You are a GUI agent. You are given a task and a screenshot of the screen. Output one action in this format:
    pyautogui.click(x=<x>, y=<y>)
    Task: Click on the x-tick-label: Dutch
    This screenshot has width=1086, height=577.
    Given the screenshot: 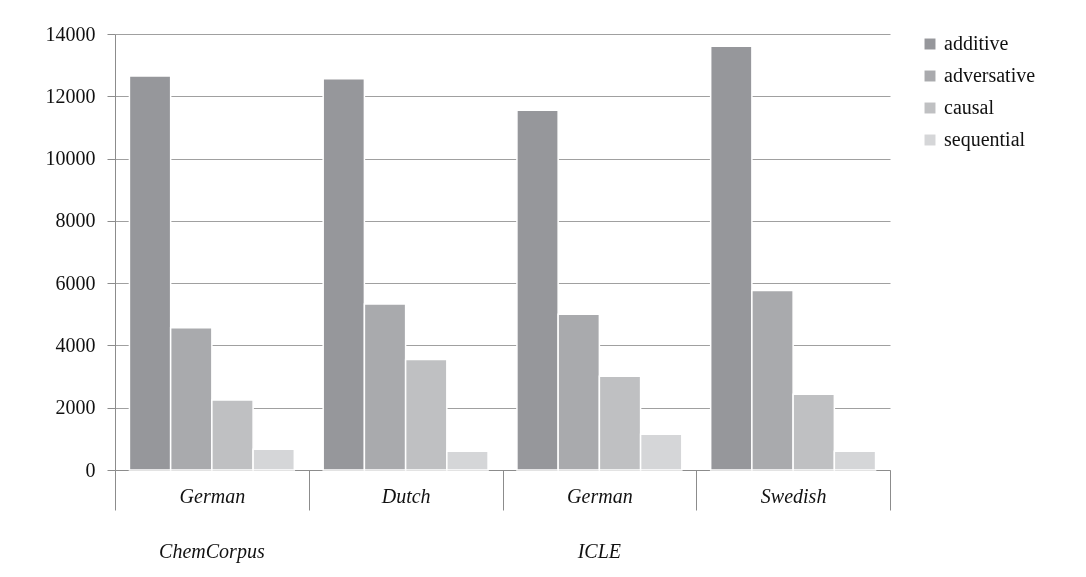 What is the action you would take?
    pyautogui.click(x=405, y=495)
    